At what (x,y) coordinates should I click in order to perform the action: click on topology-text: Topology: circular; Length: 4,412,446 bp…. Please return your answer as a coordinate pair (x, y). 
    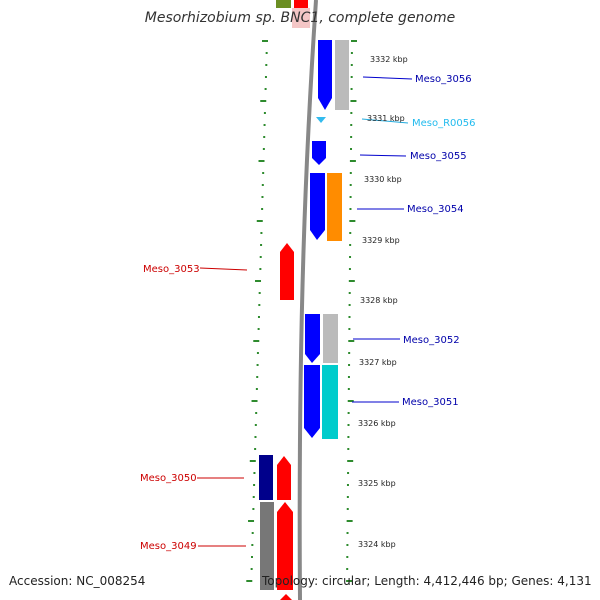
    Looking at the image, I should click on (427, 581).